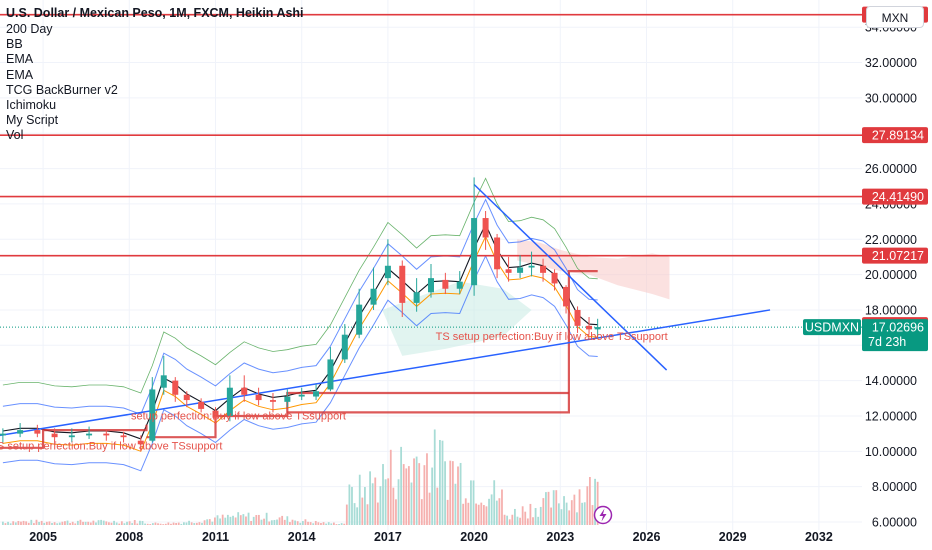 The height and width of the screenshot is (550, 932). What do you see at coordinates (891, 275) in the screenshot?
I see `y-tick-label: 20.00000` at bounding box center [891, 275].